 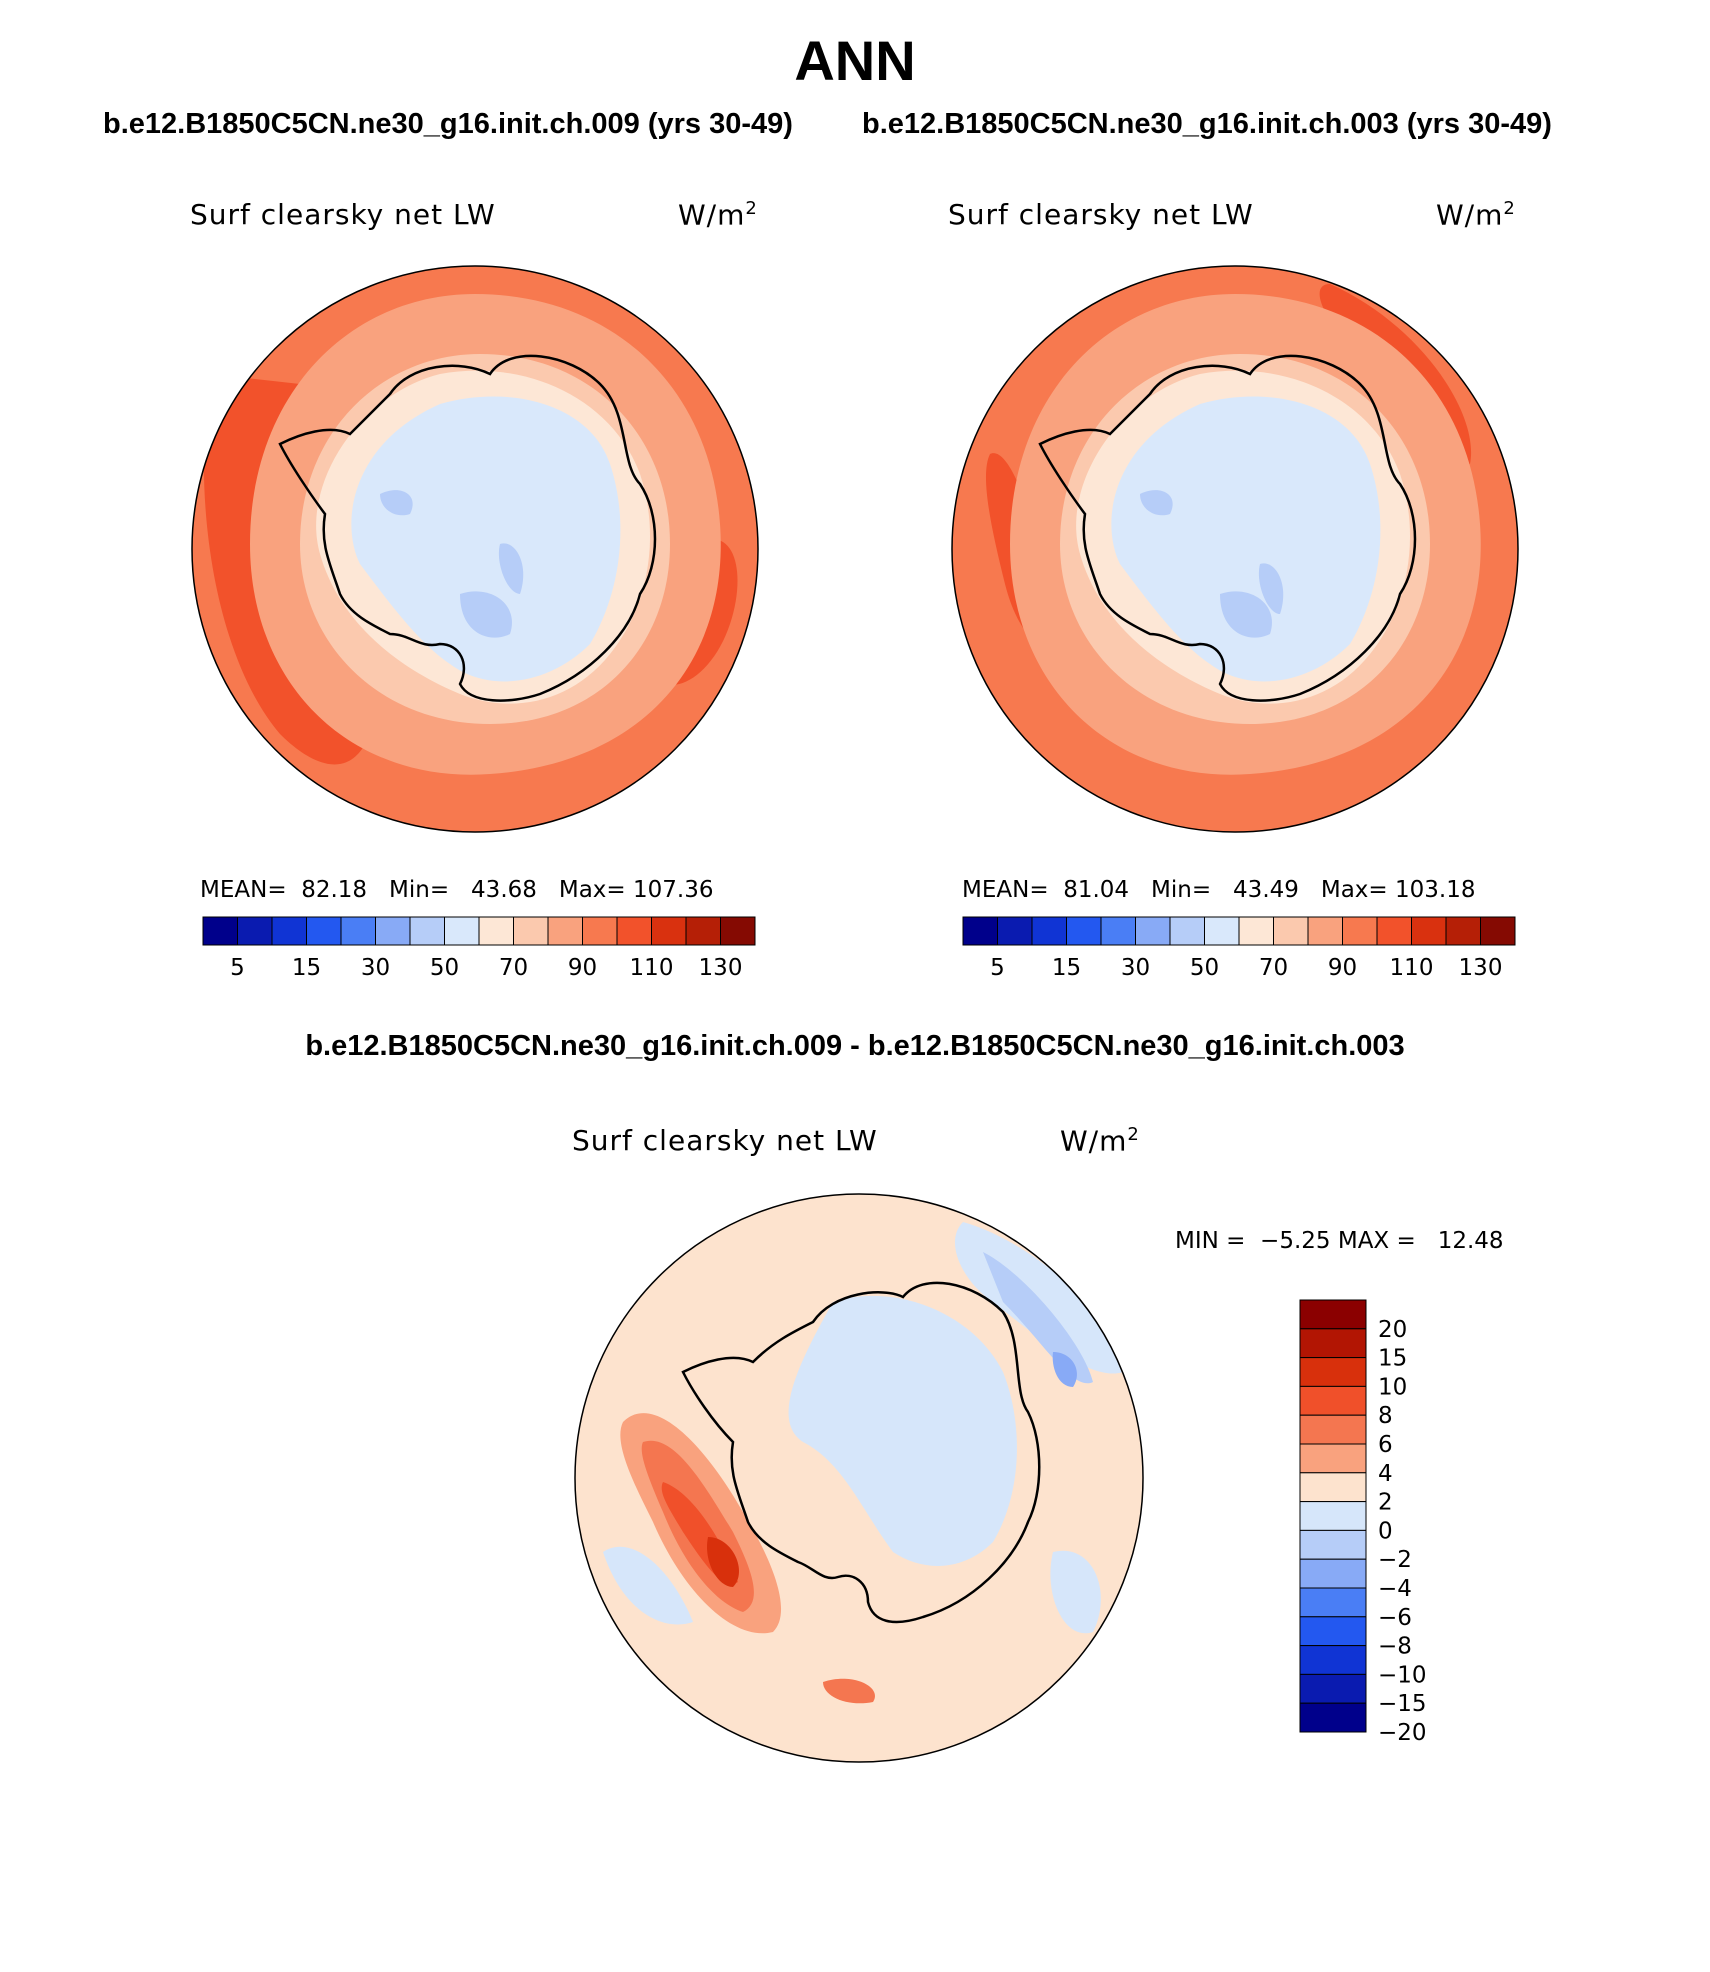 I want to click on colorbar-tick-label: 8, so click(x=1385, y=1416).